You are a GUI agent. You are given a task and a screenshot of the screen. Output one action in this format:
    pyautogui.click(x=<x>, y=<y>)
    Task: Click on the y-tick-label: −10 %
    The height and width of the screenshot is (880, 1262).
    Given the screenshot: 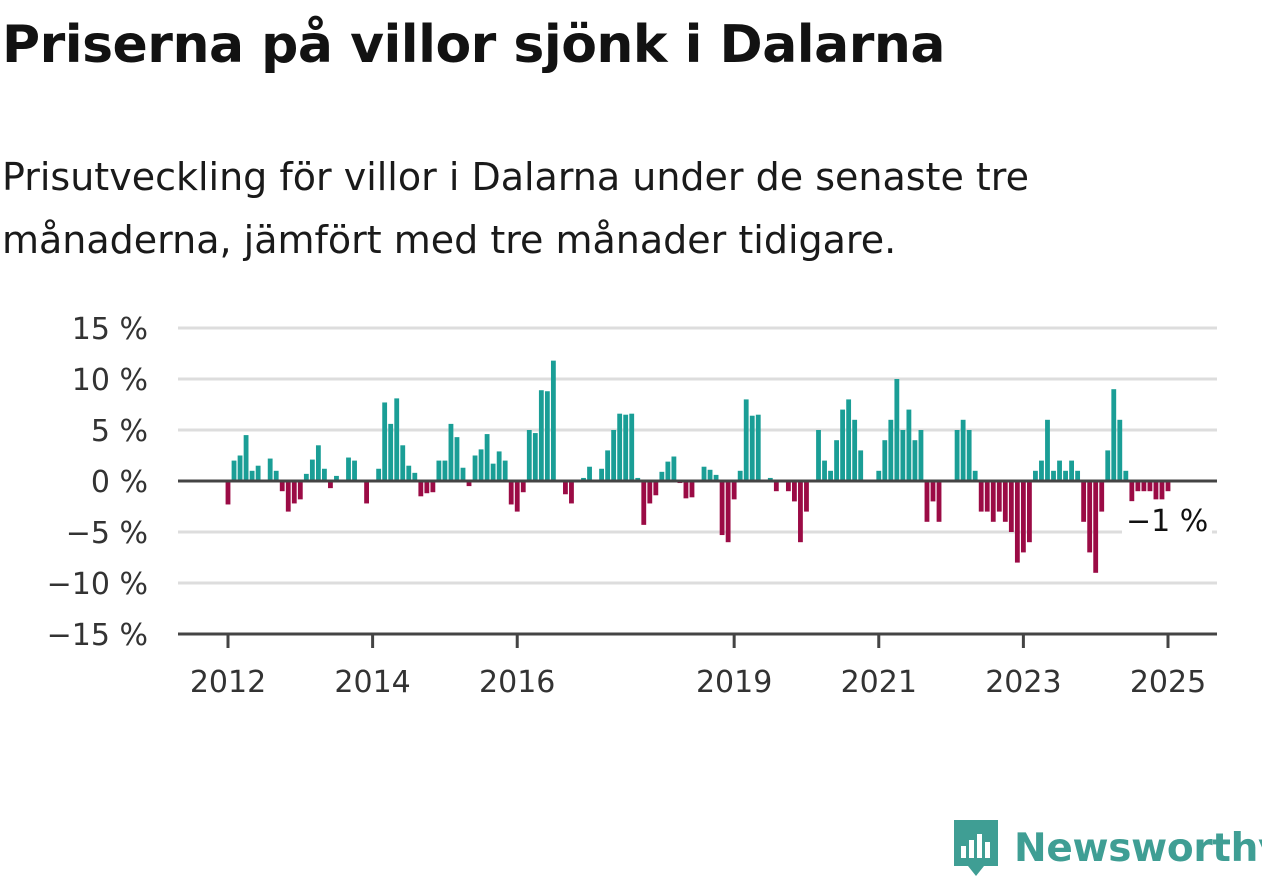 What is the action you would take?
    pyautogui.click(x=97, y=584)
    